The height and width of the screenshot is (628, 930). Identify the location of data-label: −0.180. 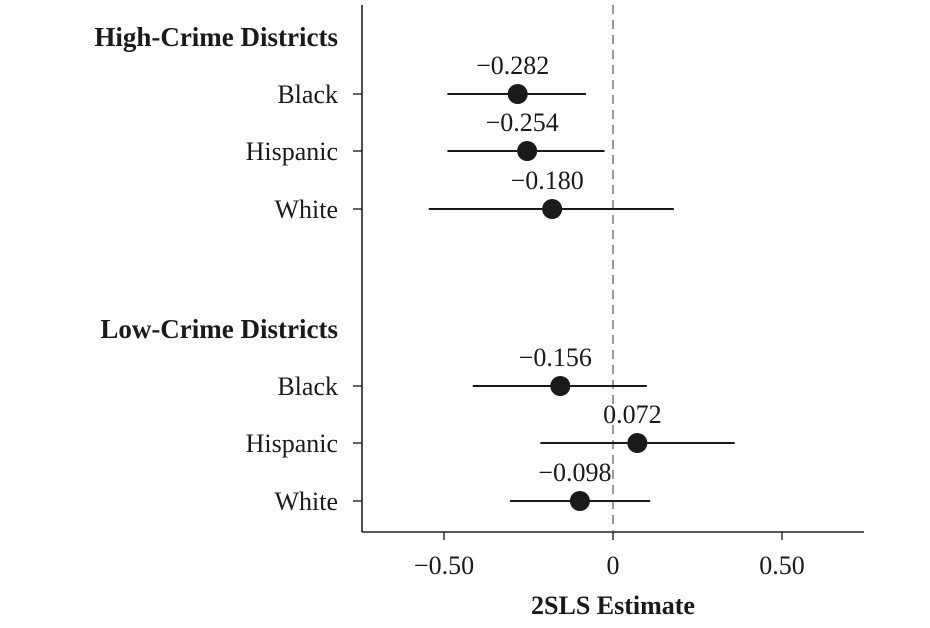
(547, 180).